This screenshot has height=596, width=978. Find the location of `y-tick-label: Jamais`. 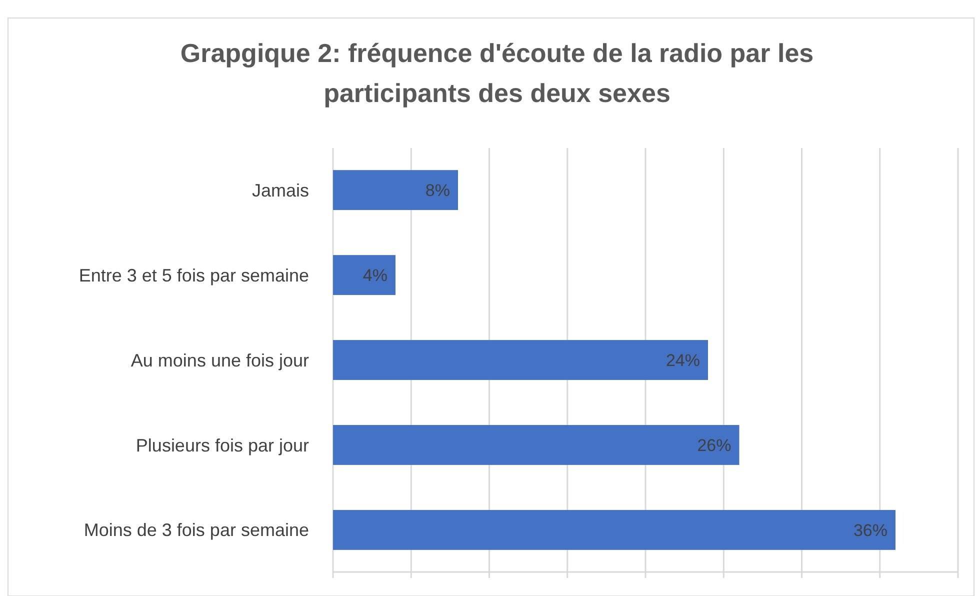

y-tick-label: Jamais is located at coordinates (280, 190).